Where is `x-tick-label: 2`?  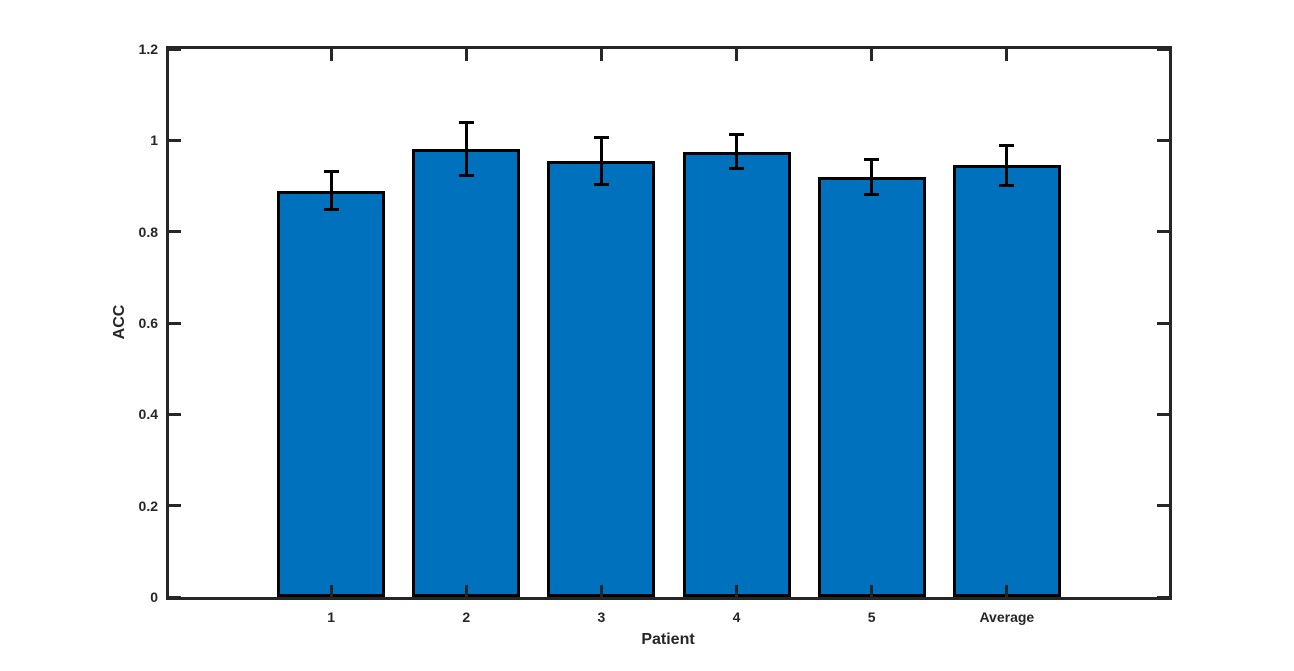 x-tick-label: 2 is located at coordinates (466, 617).